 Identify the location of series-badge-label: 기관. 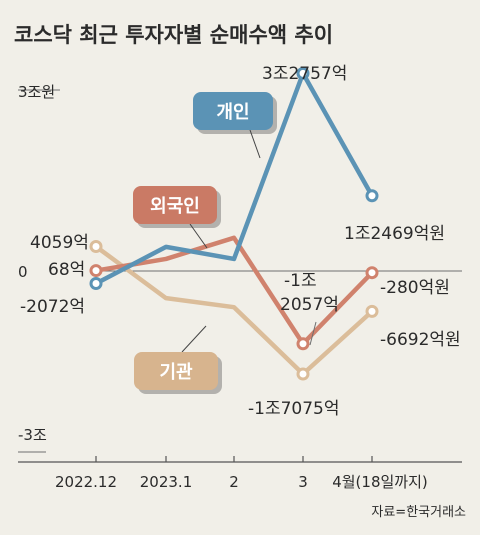
(176, 372).